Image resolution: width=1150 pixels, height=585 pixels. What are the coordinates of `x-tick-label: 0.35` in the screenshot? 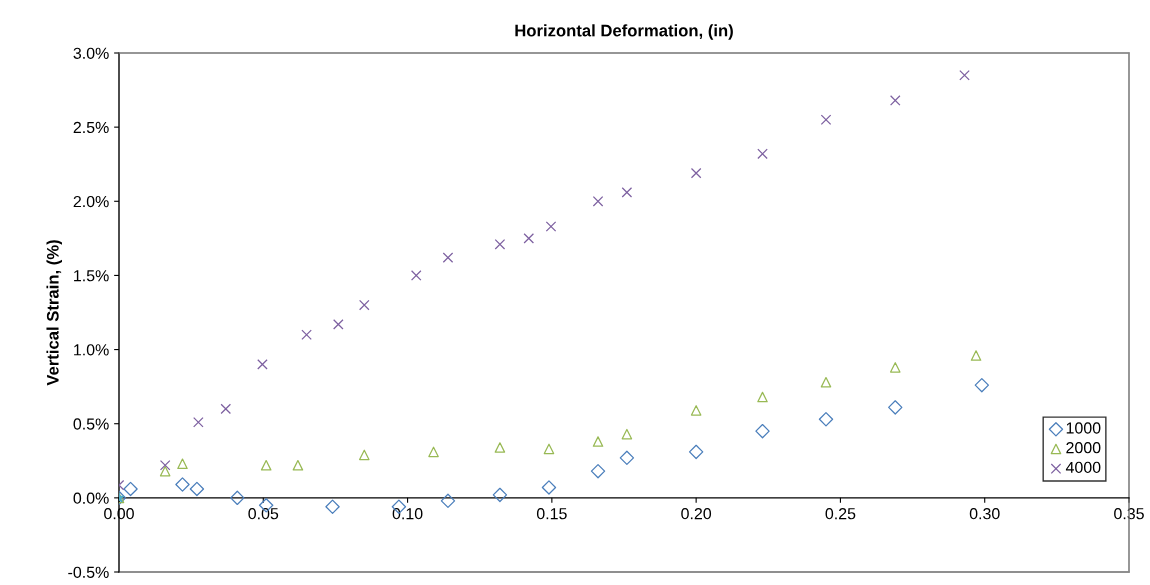 It's located at (1129, 514).